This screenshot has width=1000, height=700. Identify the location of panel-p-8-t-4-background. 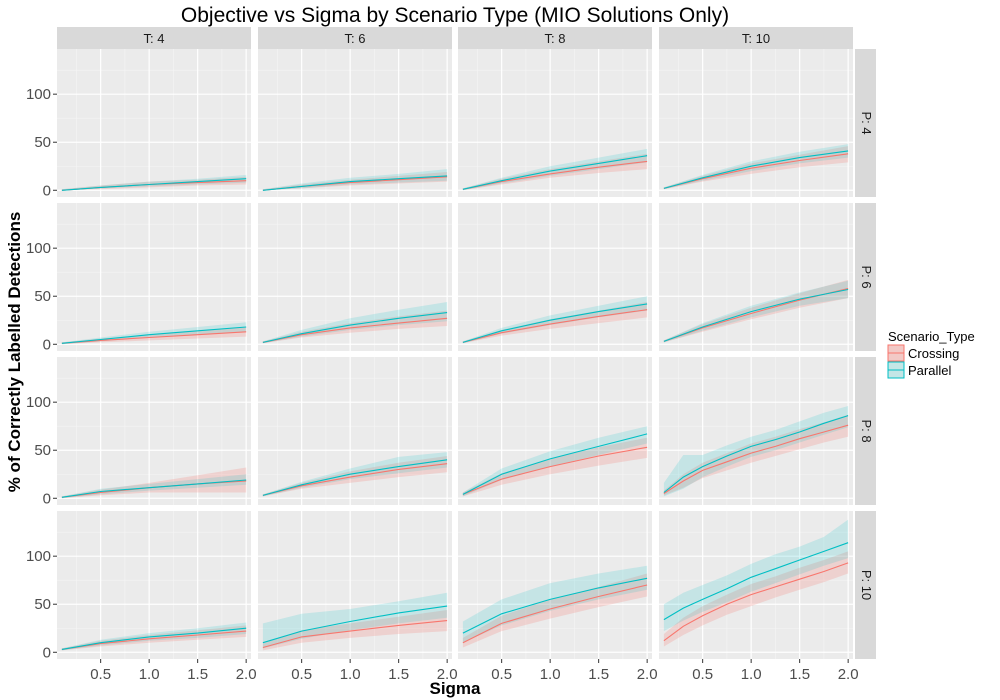
(154, 431).